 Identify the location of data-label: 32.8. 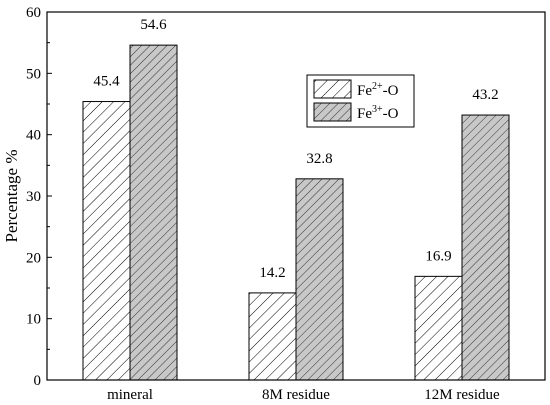
(319, 159).